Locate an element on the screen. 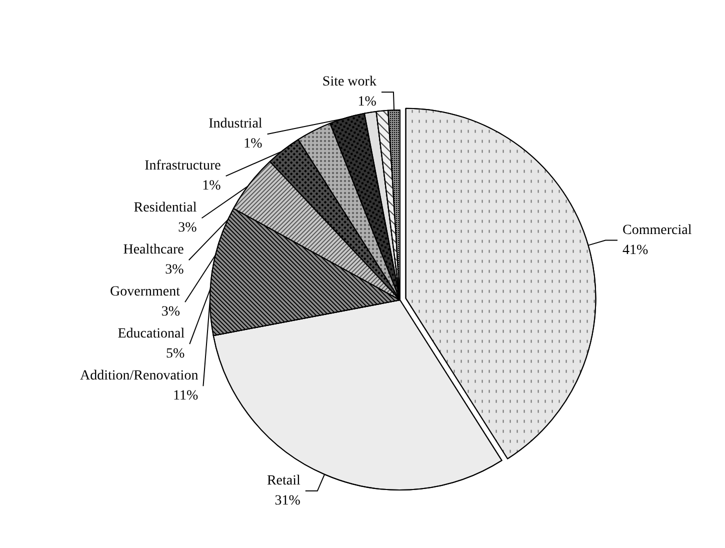 Image resolution: width=725 pixels, height=548 pixels. slice-label: Addition/Renovation is located at coordinates (139, 376).